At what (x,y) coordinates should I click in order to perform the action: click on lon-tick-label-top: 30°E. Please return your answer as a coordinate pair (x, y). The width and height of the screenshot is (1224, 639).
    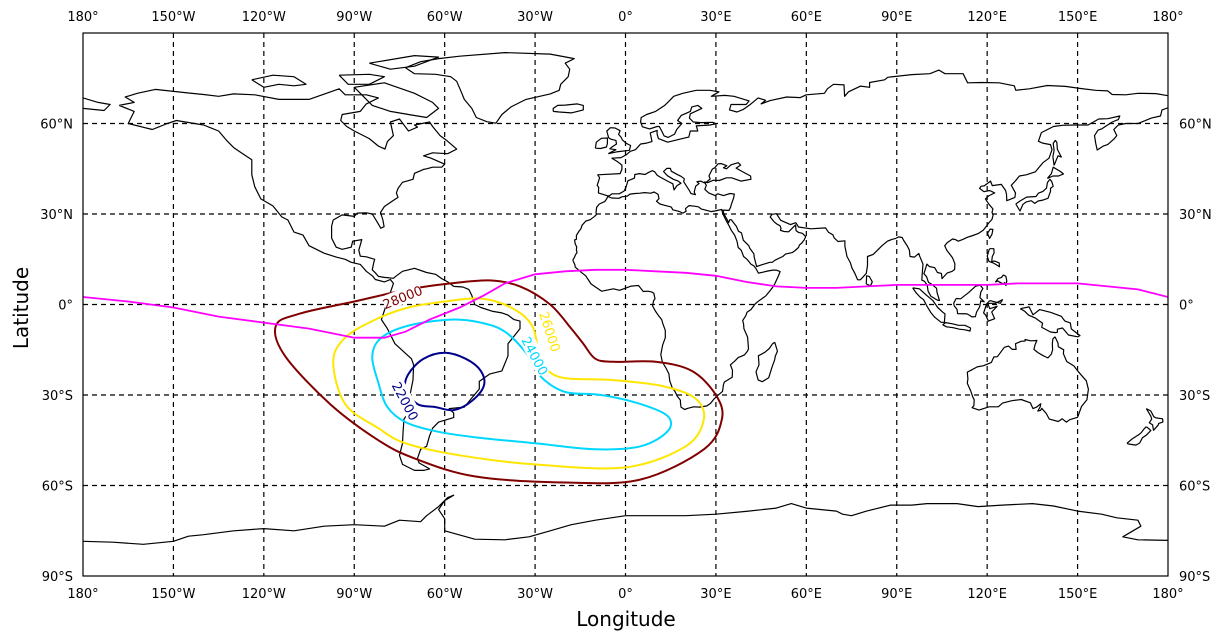
    Looking at the image, I should click on (715, 17).